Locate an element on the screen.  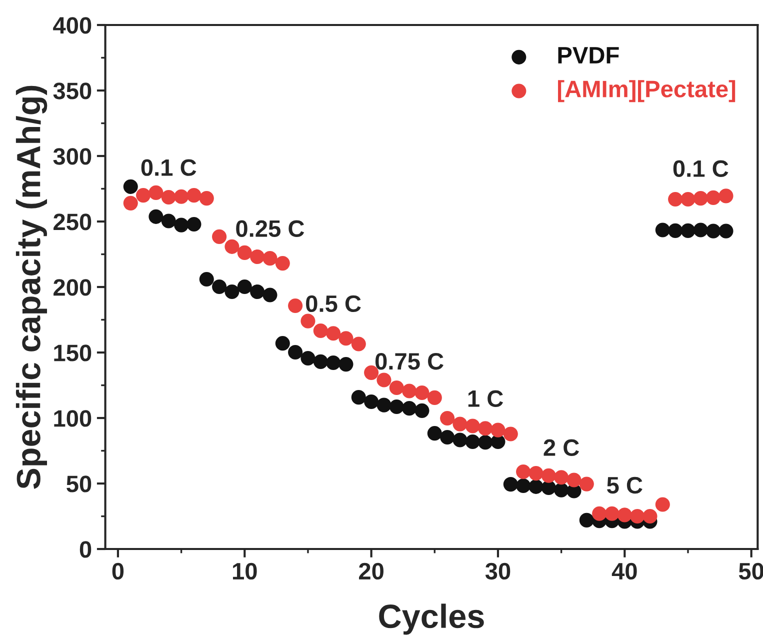
y-axis-title: Specific capacity (mAh/g) is located at coordinates (32, 287).